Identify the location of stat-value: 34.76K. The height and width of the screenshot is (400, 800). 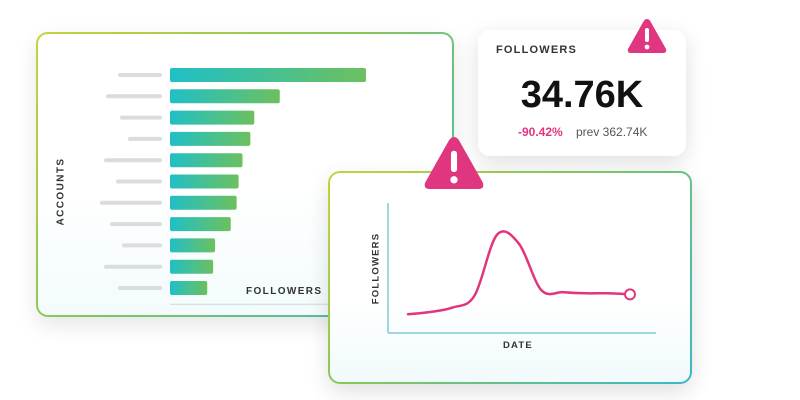
(582, 95).